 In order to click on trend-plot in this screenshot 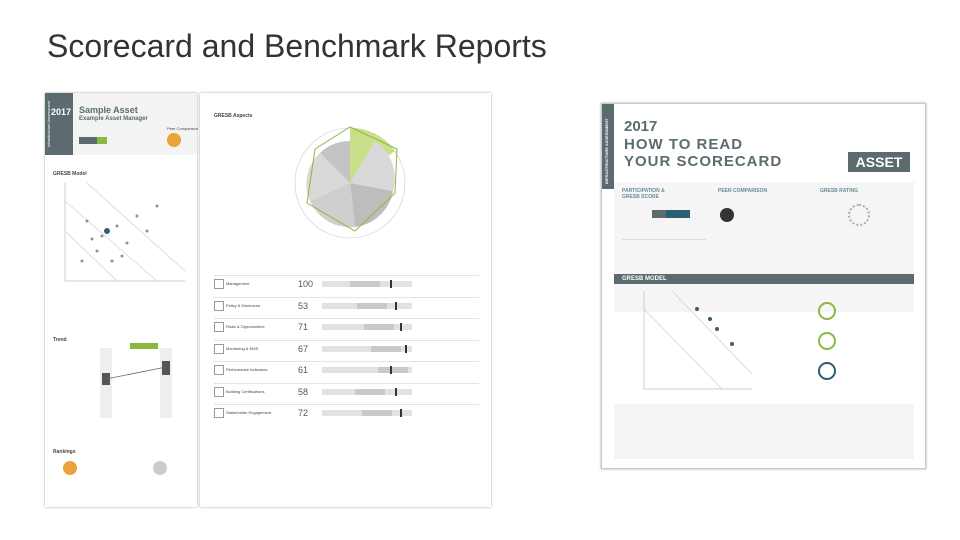, I will do `click(136, 380)`.